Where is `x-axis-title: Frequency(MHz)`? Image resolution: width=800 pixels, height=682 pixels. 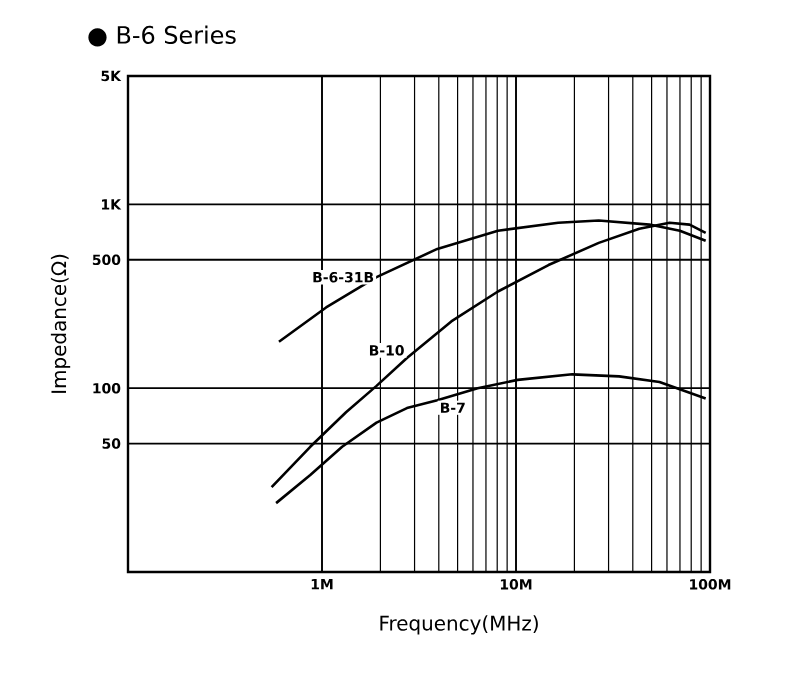
x-axis-title: Frequency(MHz) is located at coordinates (459, 625).